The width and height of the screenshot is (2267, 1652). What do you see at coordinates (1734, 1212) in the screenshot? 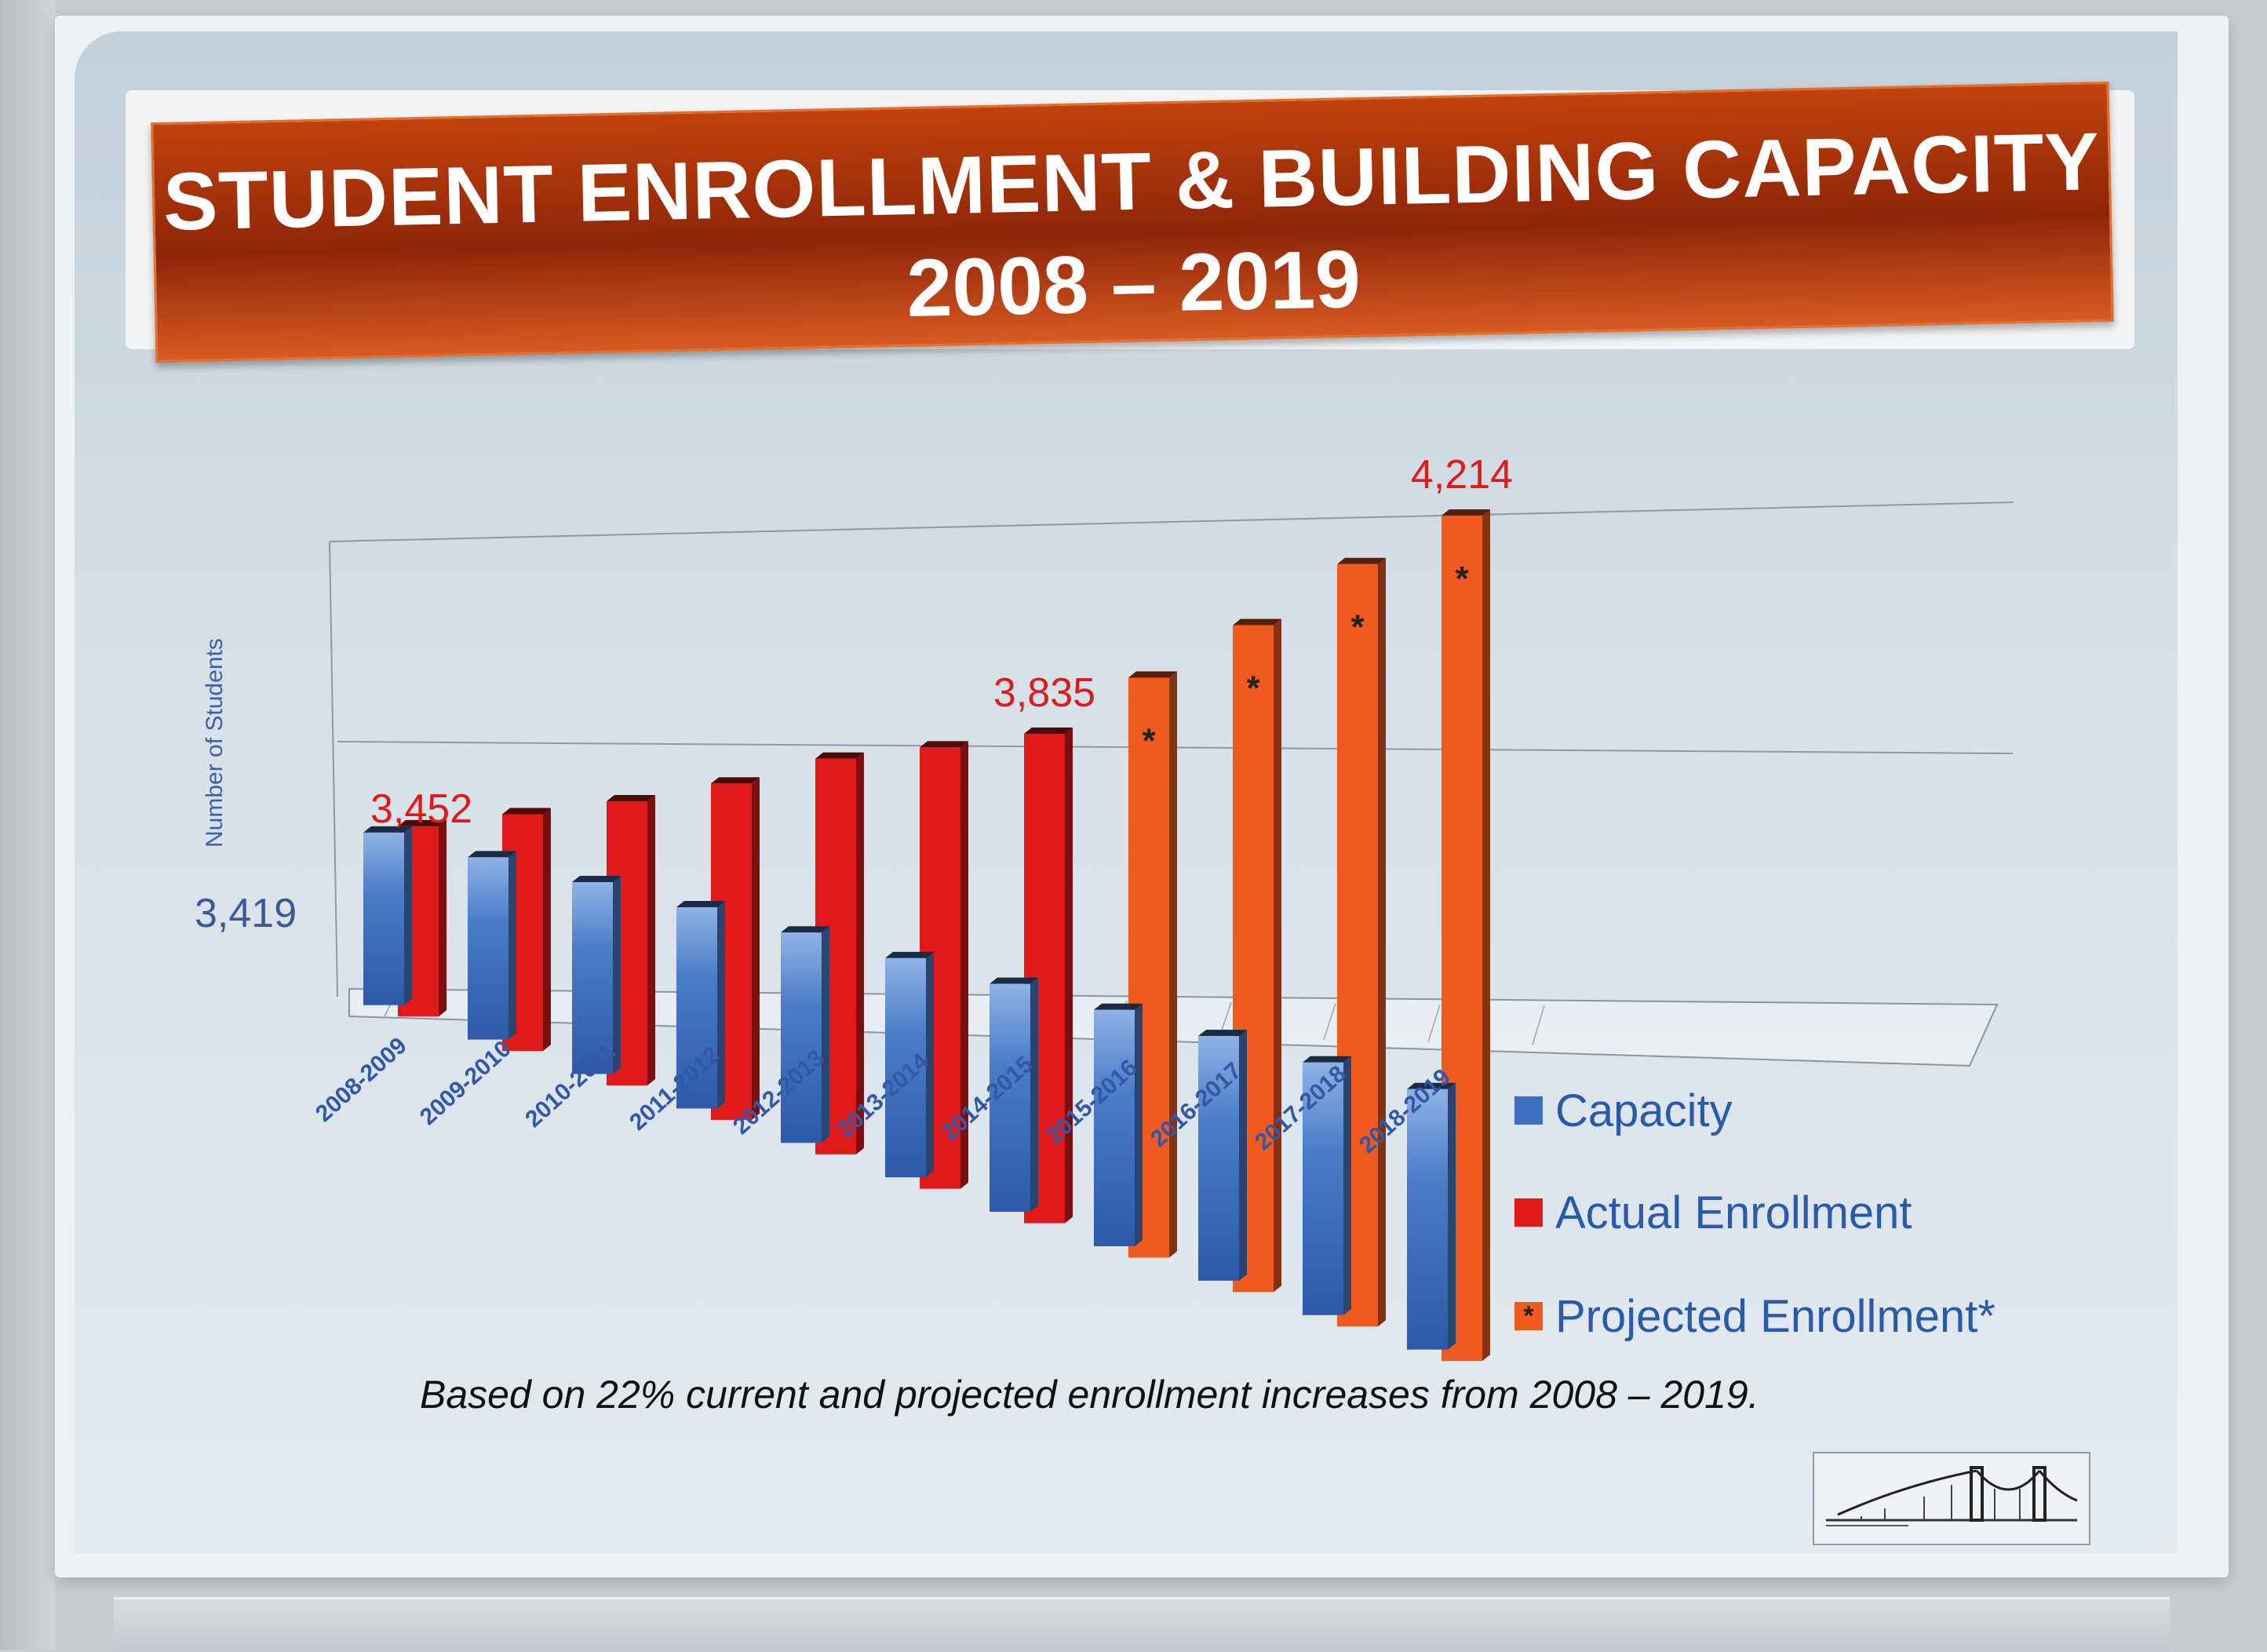
I see `legend-label-actual: Actual Enrollment` at bounding box center [1734, 1212].